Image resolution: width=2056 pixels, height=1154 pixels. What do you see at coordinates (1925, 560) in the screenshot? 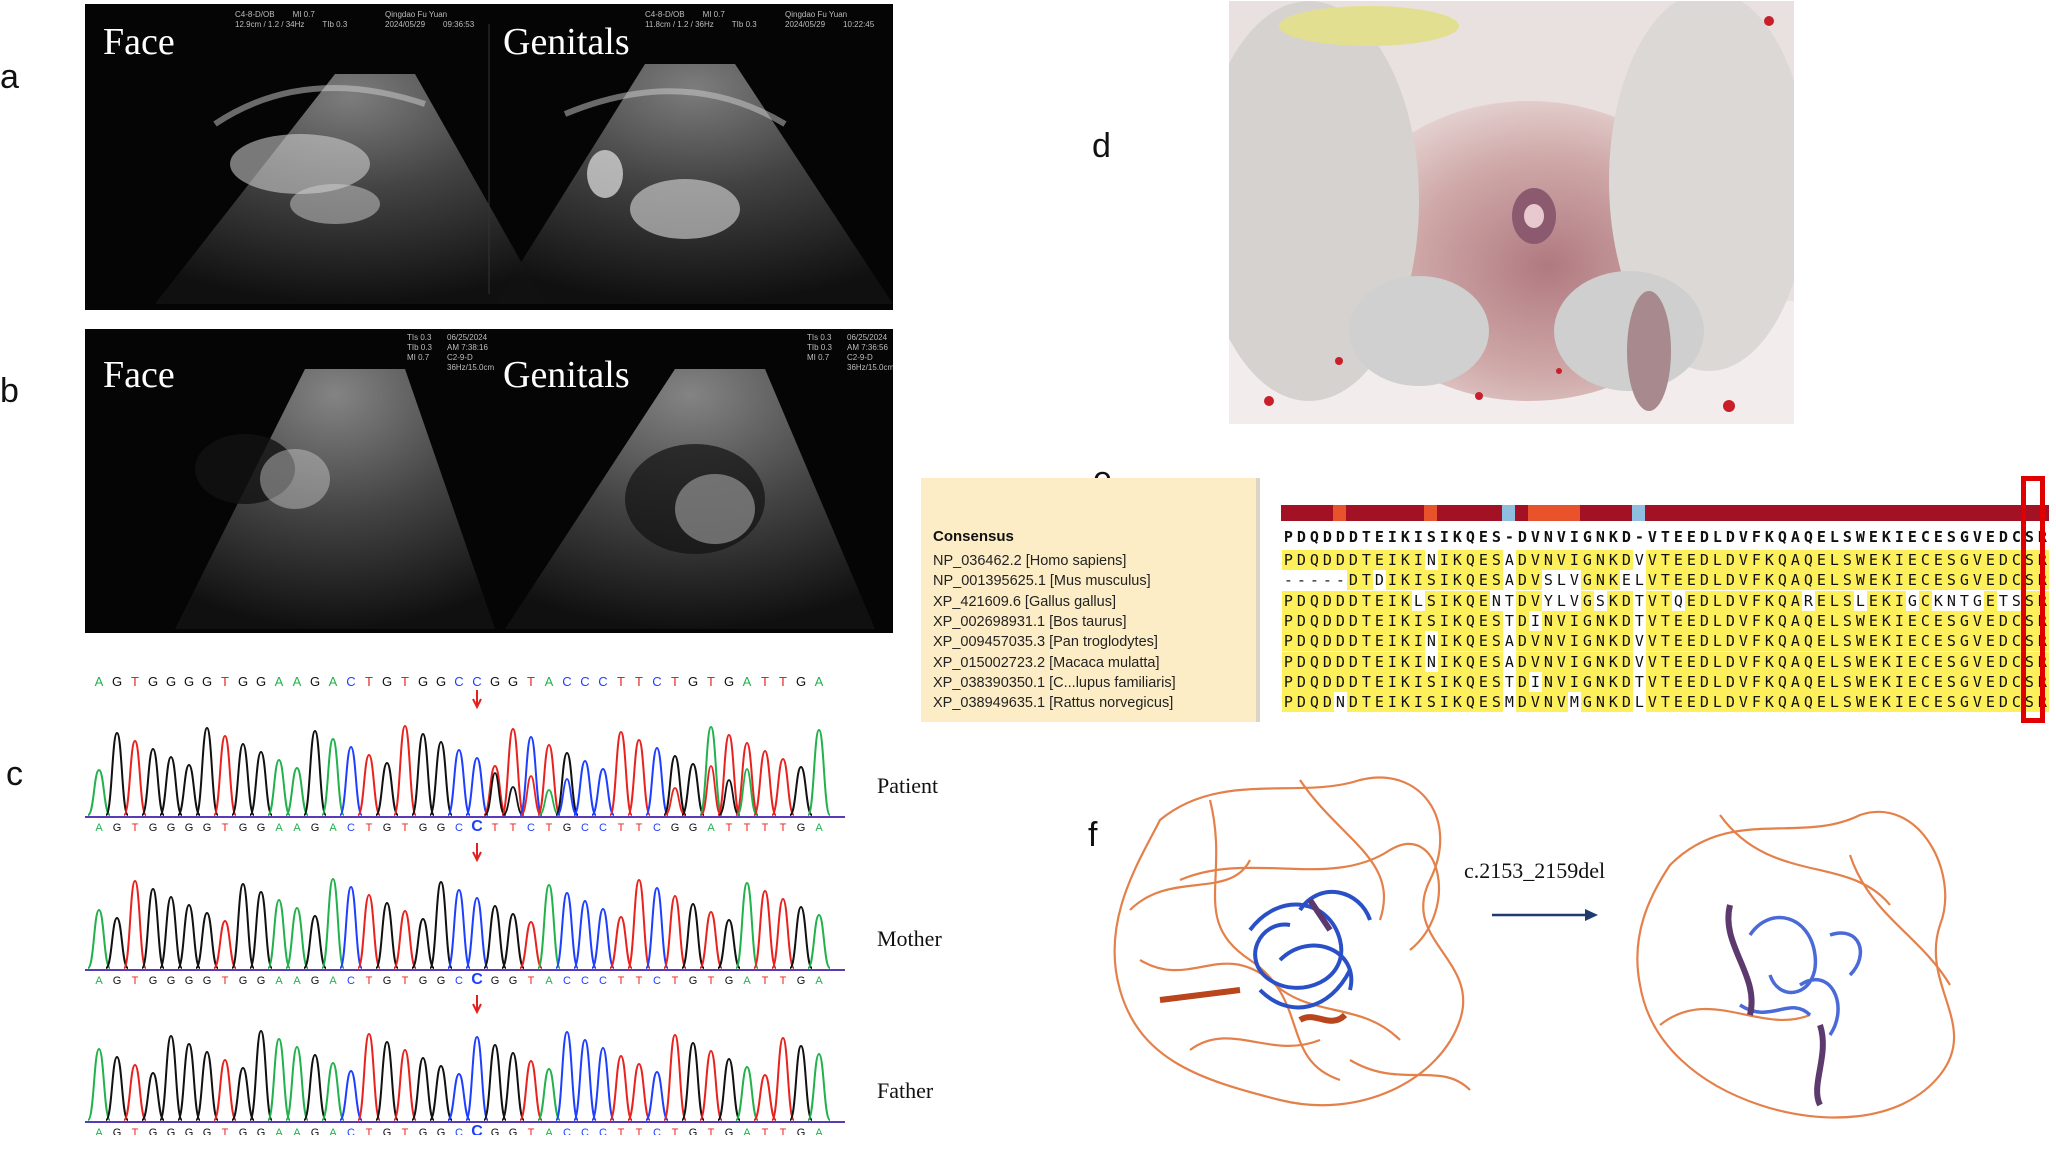
I see `residue: C` at bounding box center [1925, 560].